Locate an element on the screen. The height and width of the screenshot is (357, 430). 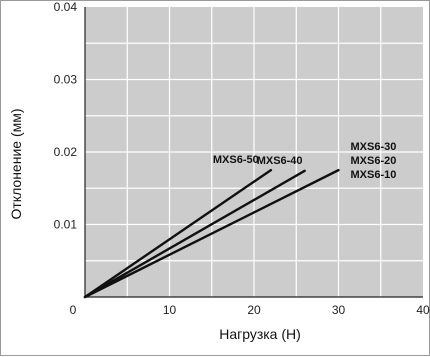
y-tick-label: 0.04 is located at coordinates (66, 7).